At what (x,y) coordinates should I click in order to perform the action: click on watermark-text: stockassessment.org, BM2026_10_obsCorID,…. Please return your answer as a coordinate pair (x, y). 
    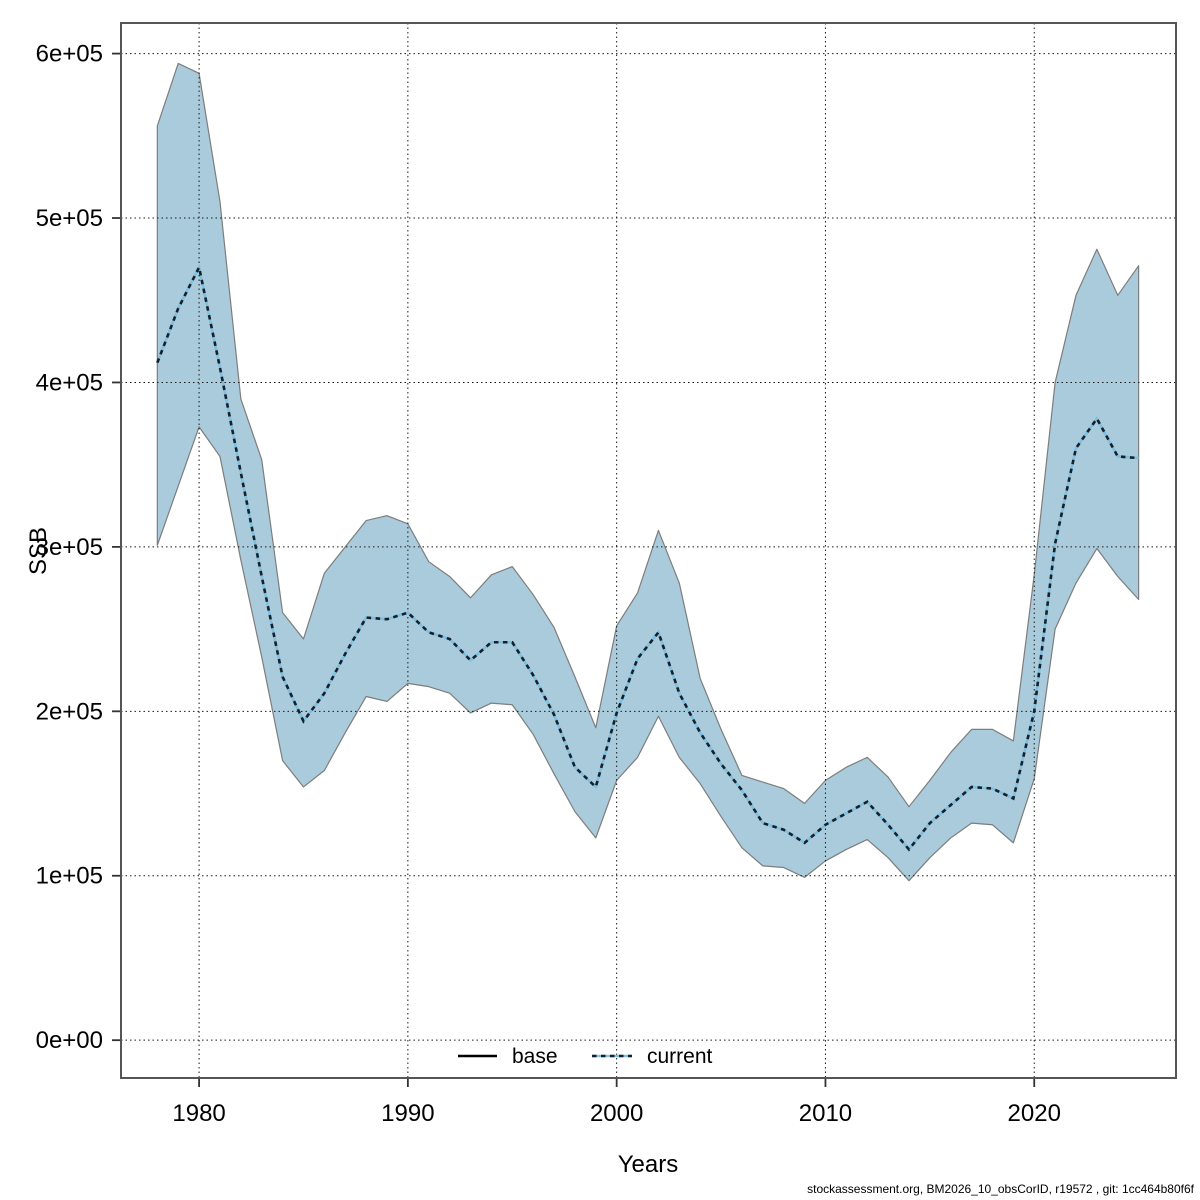
    Looking at the image, I should click on (1001, 1189).